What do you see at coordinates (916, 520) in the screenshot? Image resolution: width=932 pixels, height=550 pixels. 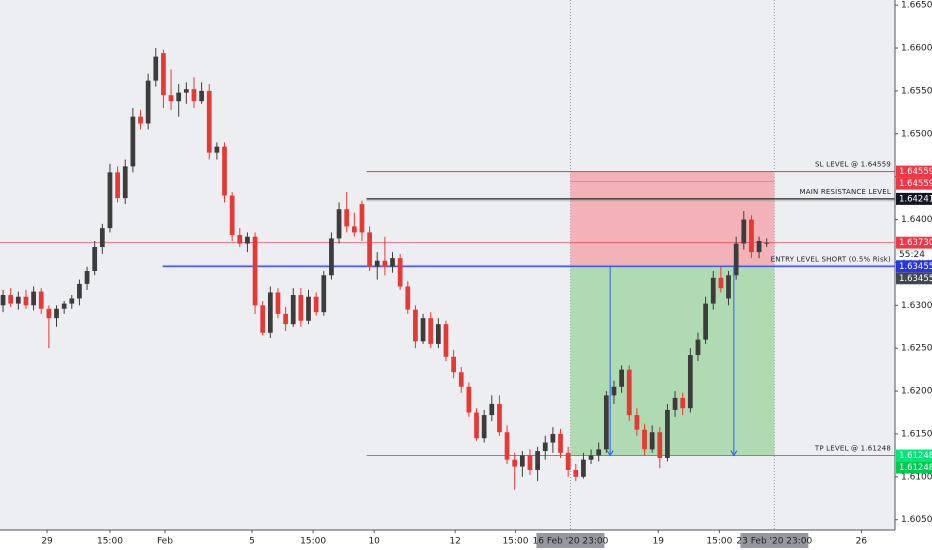 I see `y-tick-label: 1.60500` at bounding box center [916, 520].